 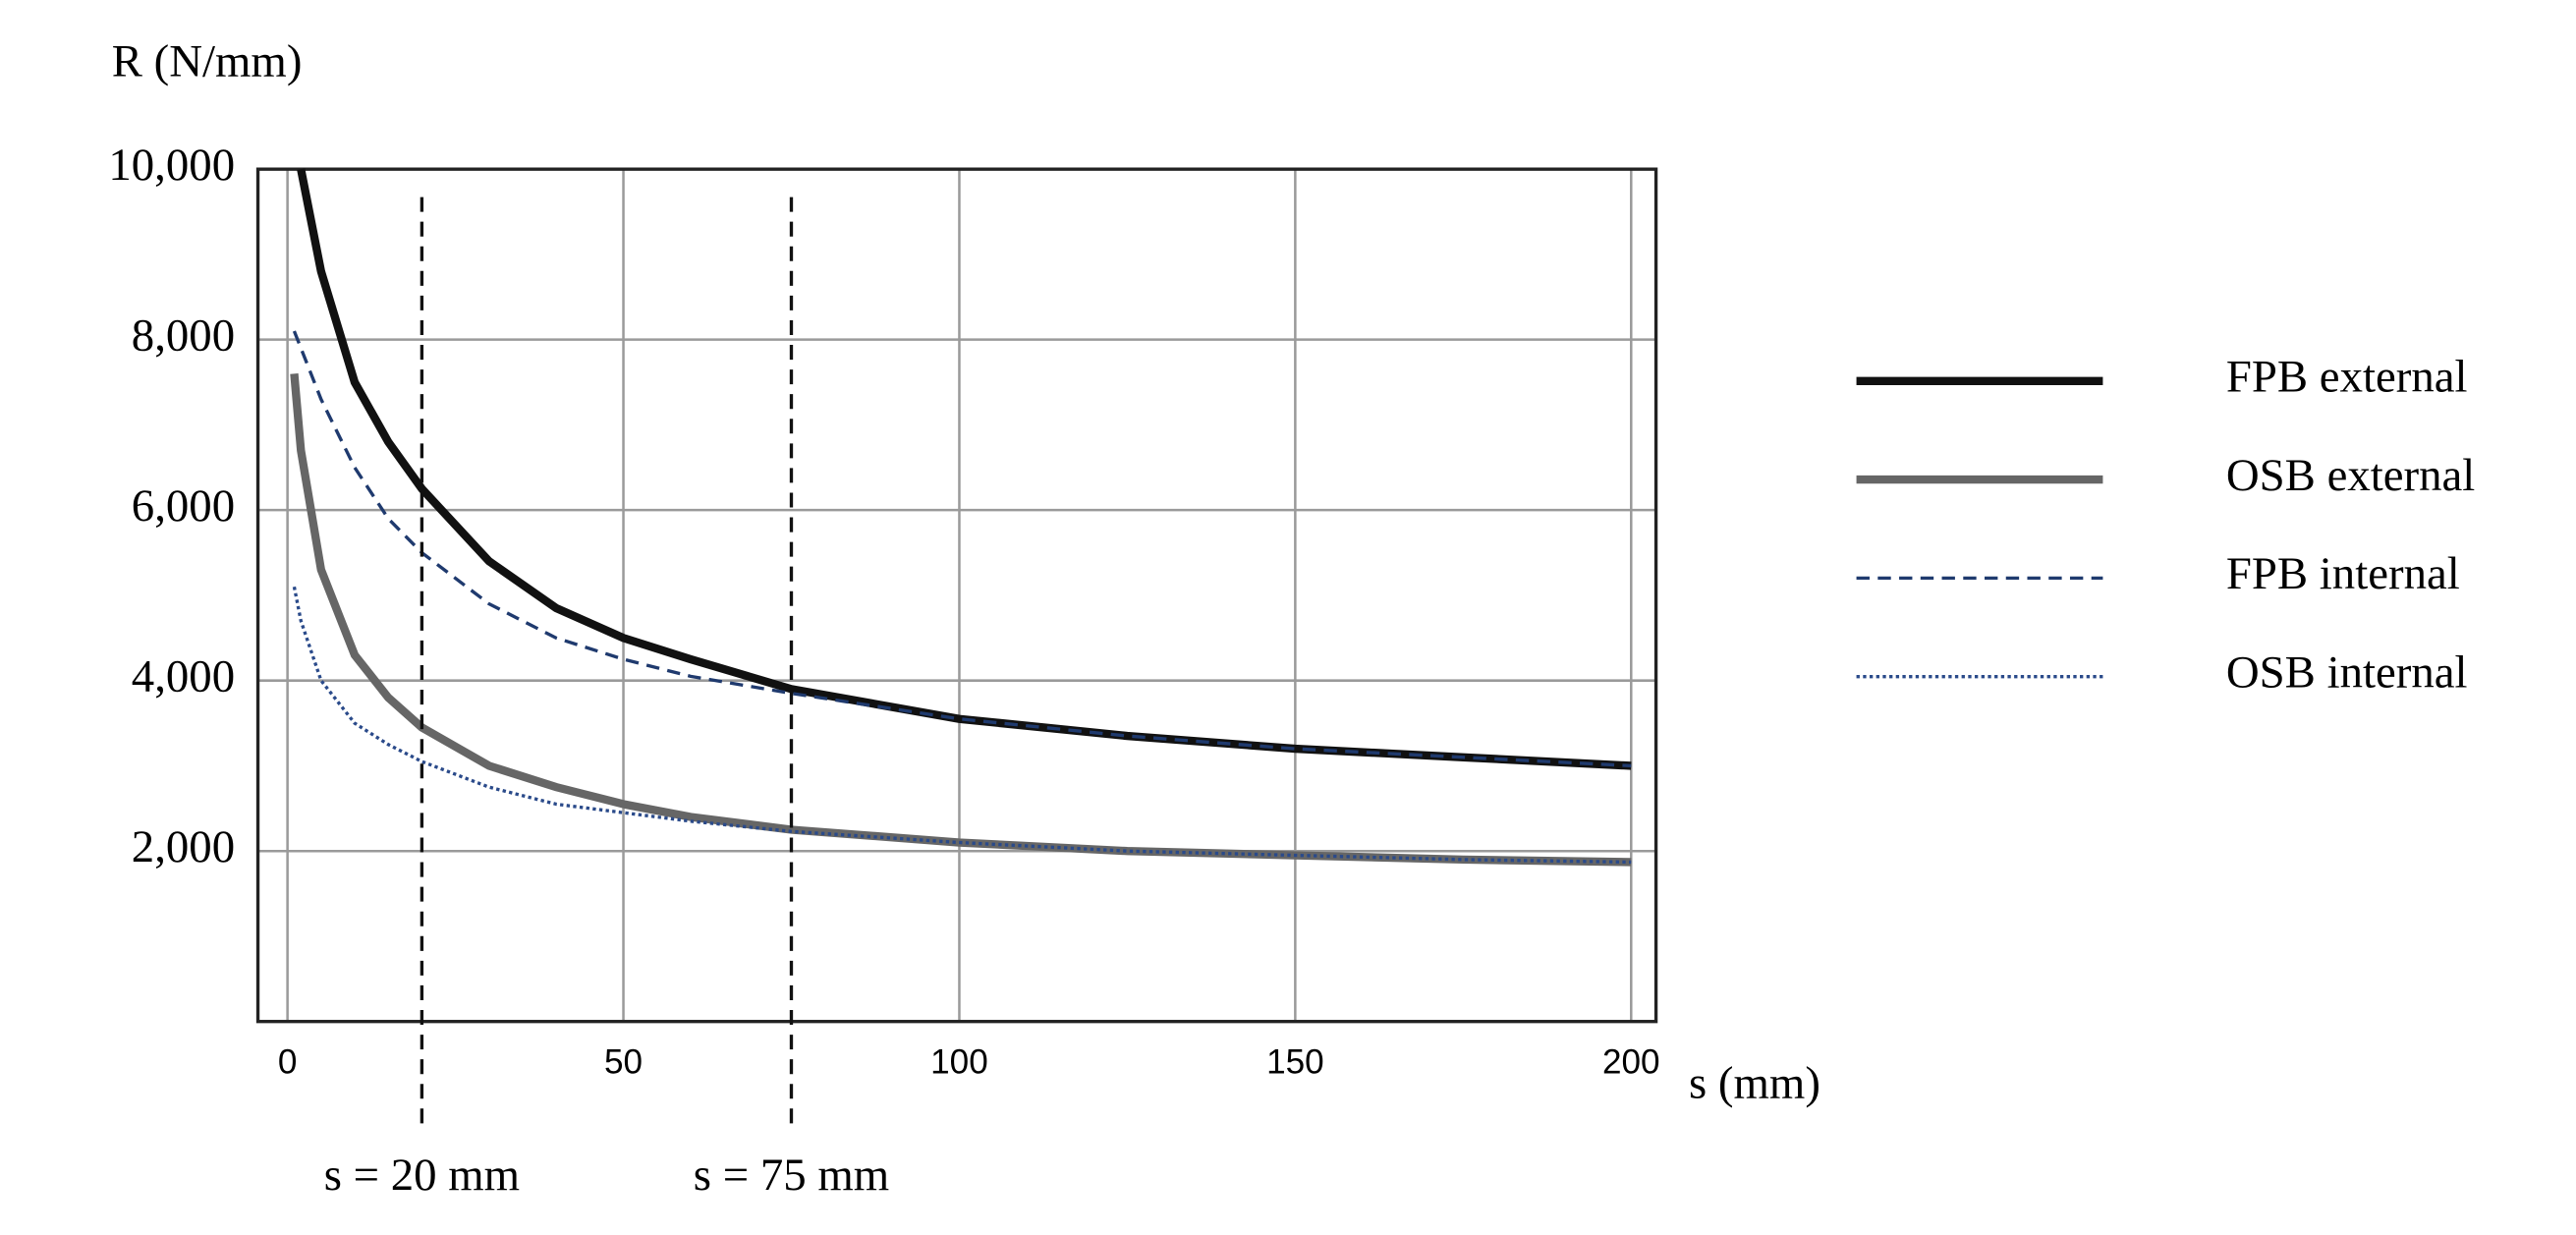 What do you see at coordinates (183, 506) in the screenshot?
I see `y-tick-label: 6,000` at bounding box center [183, 506].